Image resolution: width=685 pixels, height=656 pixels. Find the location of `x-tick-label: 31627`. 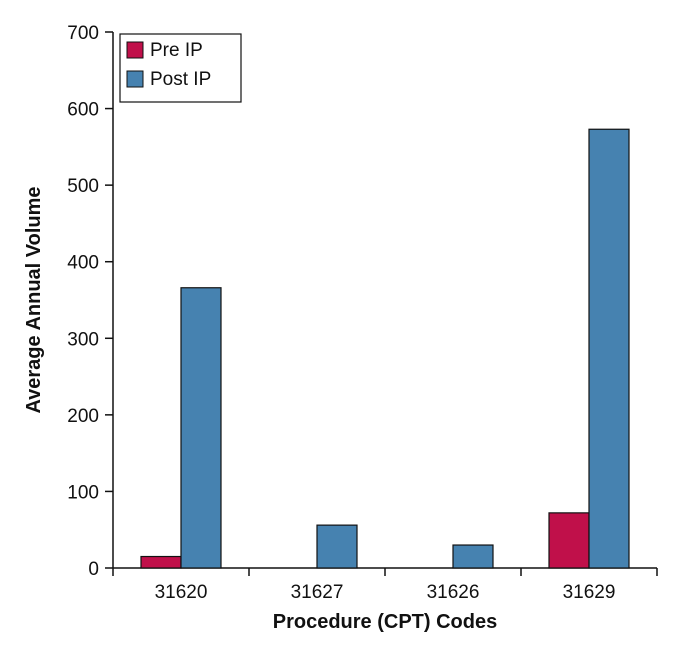

x-tick-label: 31627 is located at coordinates (317, 592).